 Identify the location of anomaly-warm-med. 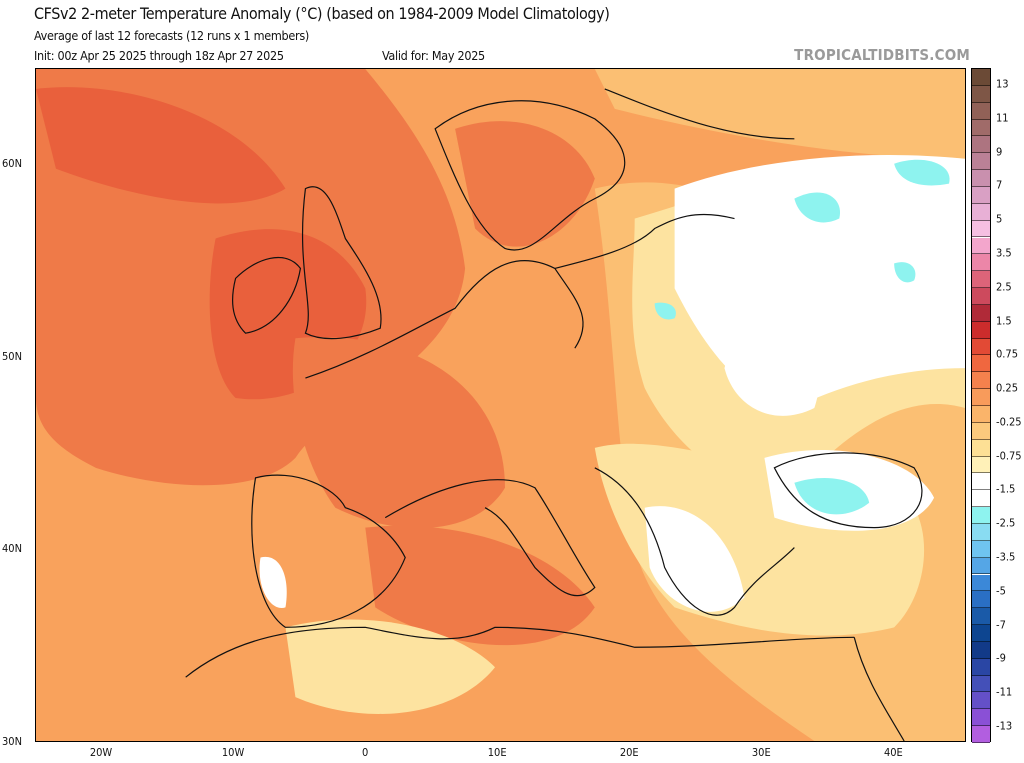
(480, 585).